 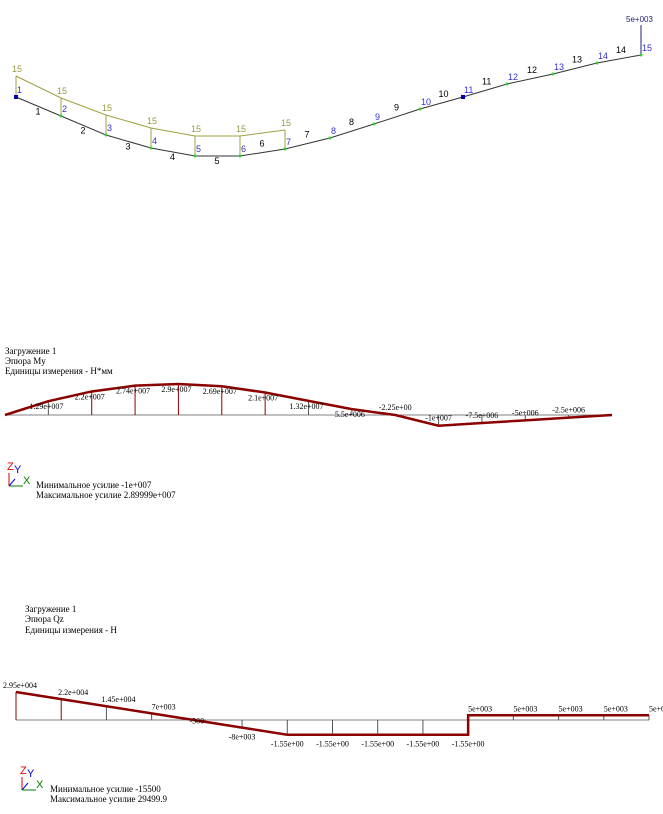 I want to click on data-label: 2.69e+007, so click(x=220, y=391).